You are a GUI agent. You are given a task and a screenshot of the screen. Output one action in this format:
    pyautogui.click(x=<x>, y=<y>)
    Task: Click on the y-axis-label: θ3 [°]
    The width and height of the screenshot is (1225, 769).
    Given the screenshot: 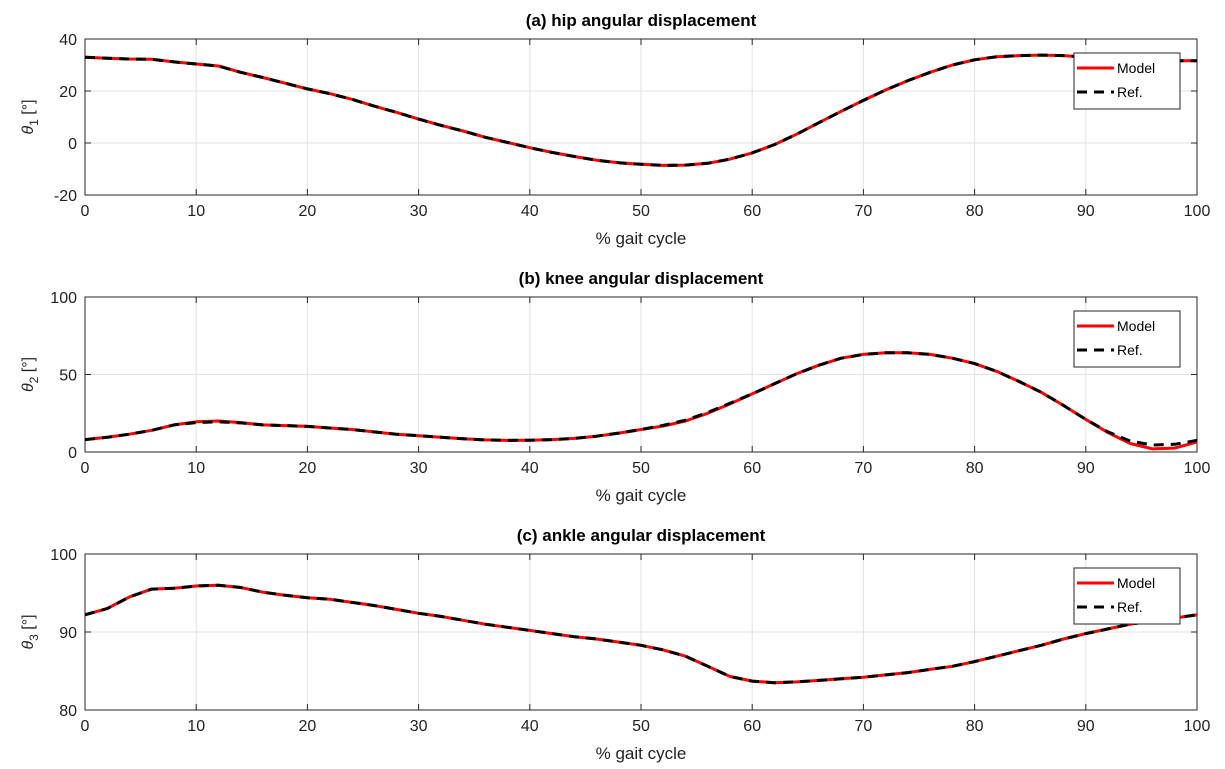 What is the action you would take?
    pyautogui.click(x=30, y=631)
    